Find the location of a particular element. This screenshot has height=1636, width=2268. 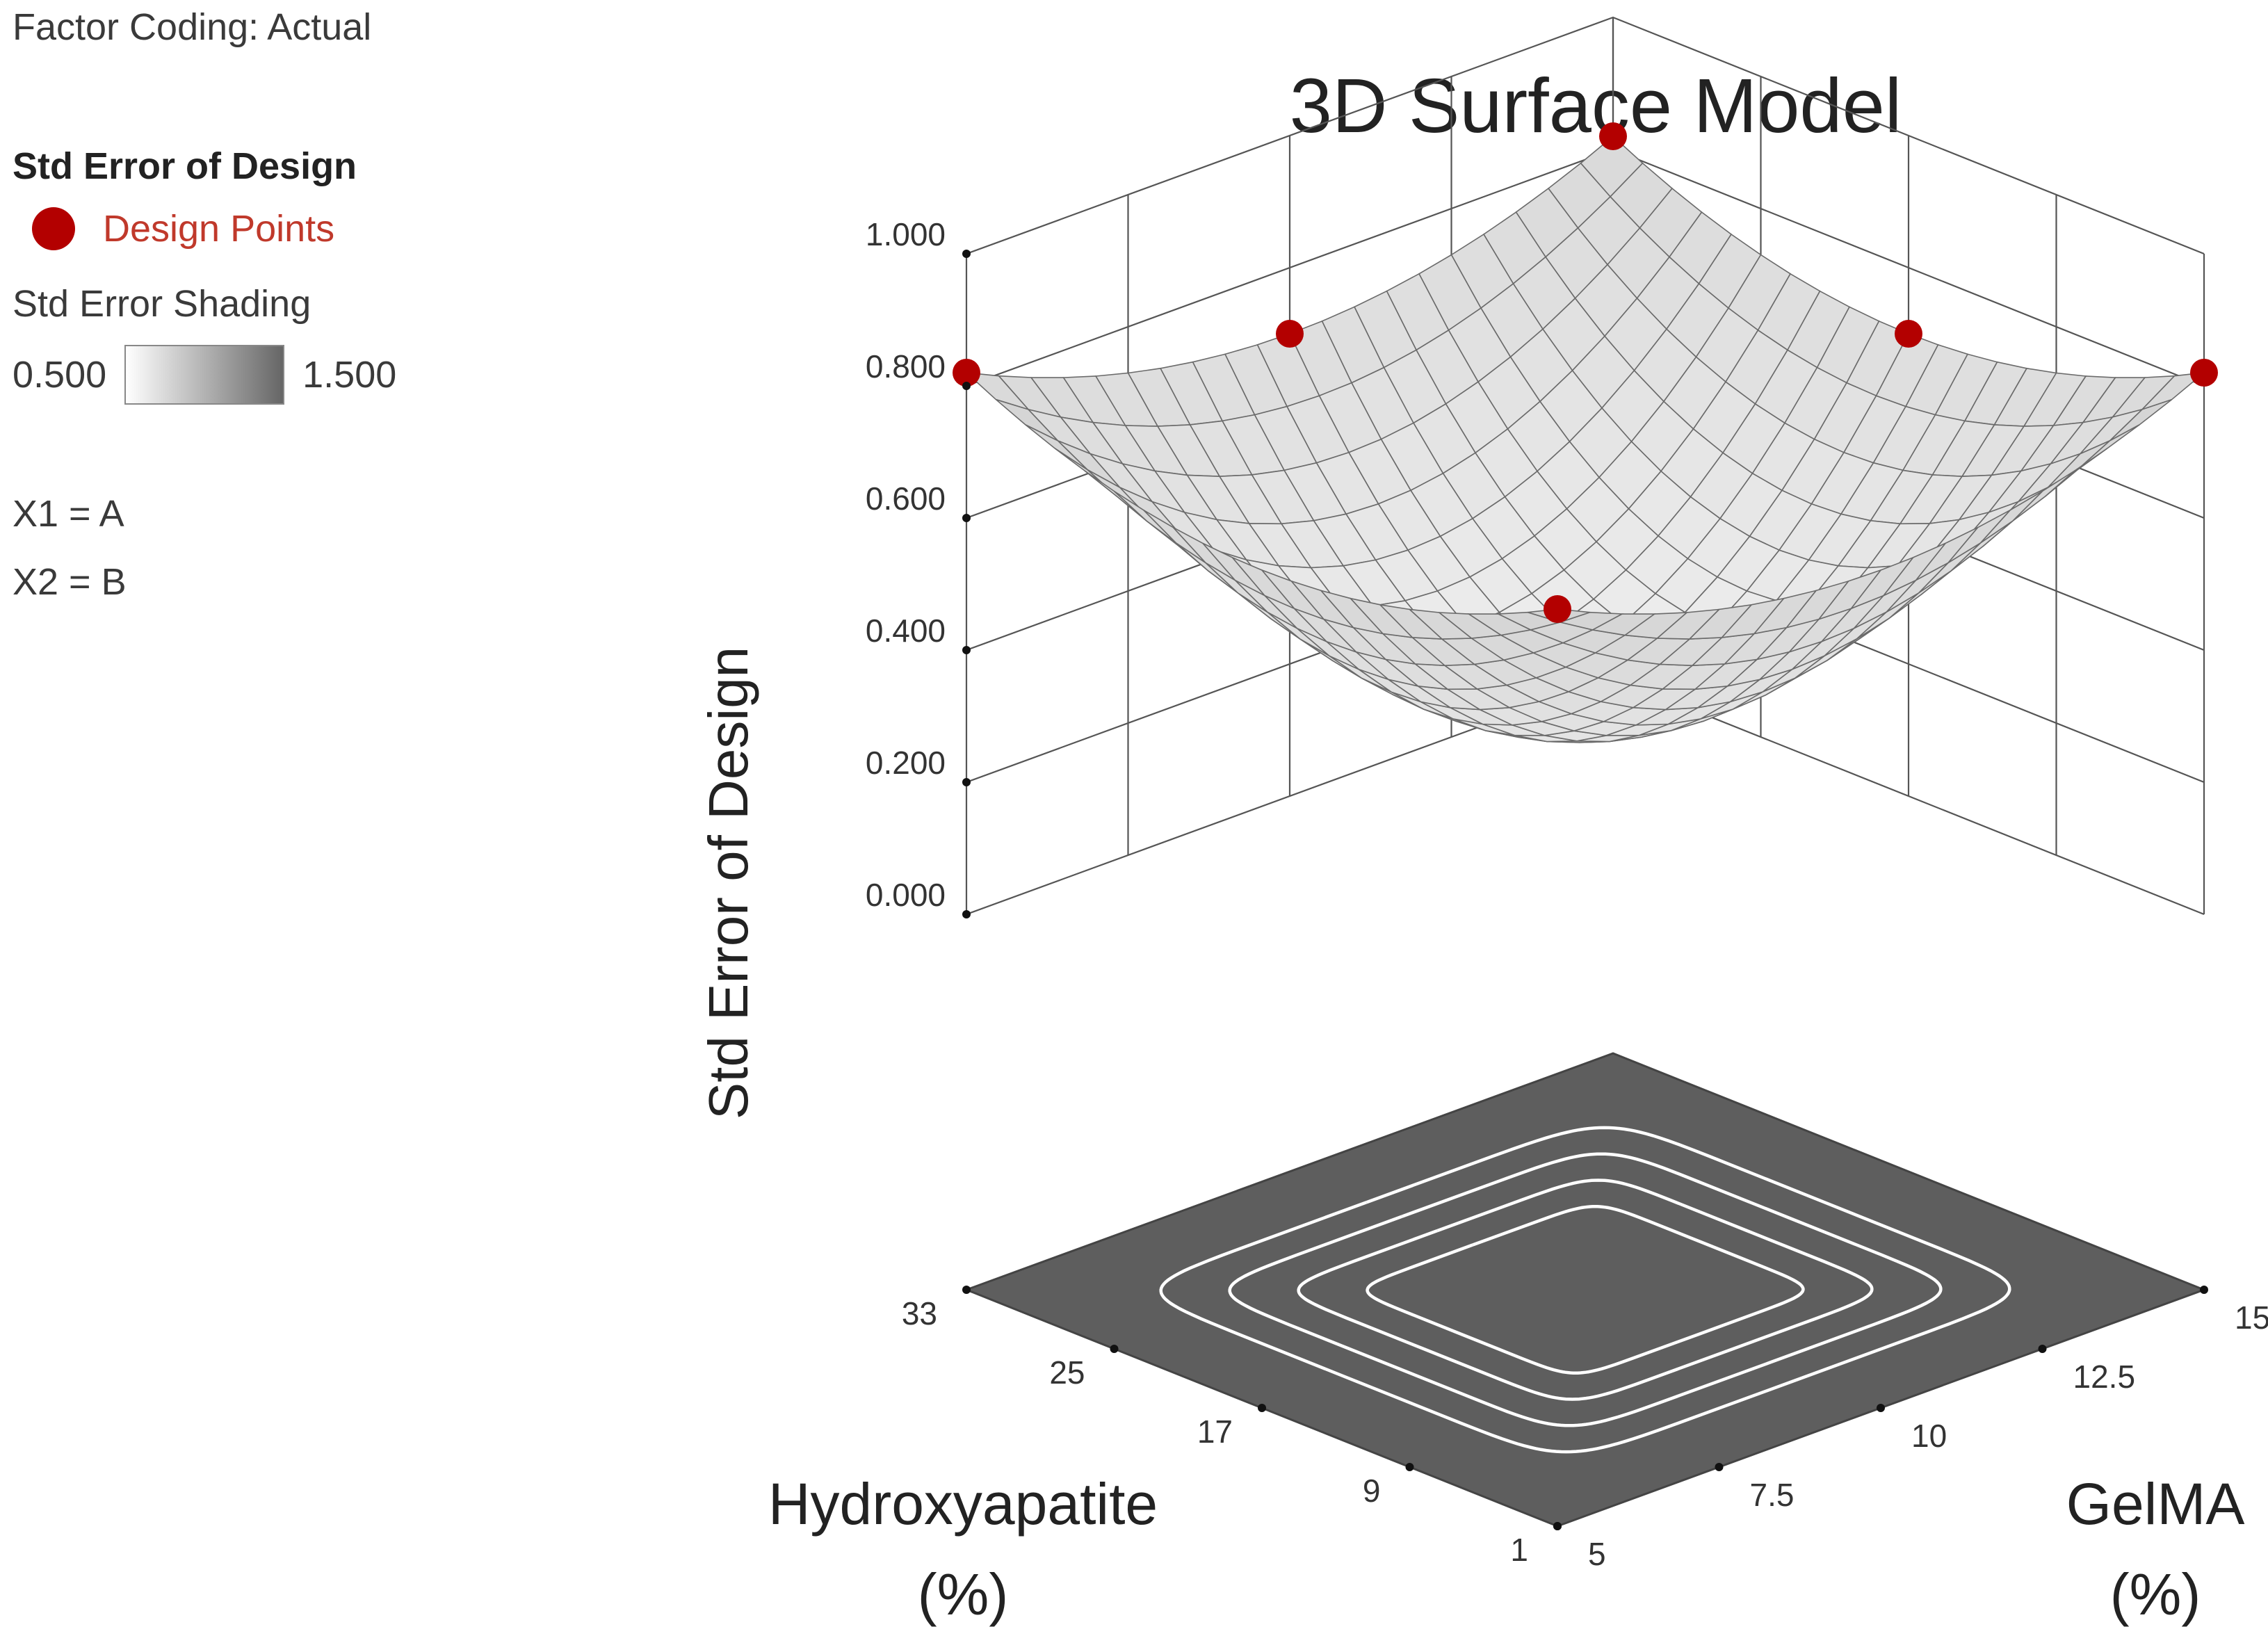

wall-horizontal-gridline is located at coordinates (1585, 135).